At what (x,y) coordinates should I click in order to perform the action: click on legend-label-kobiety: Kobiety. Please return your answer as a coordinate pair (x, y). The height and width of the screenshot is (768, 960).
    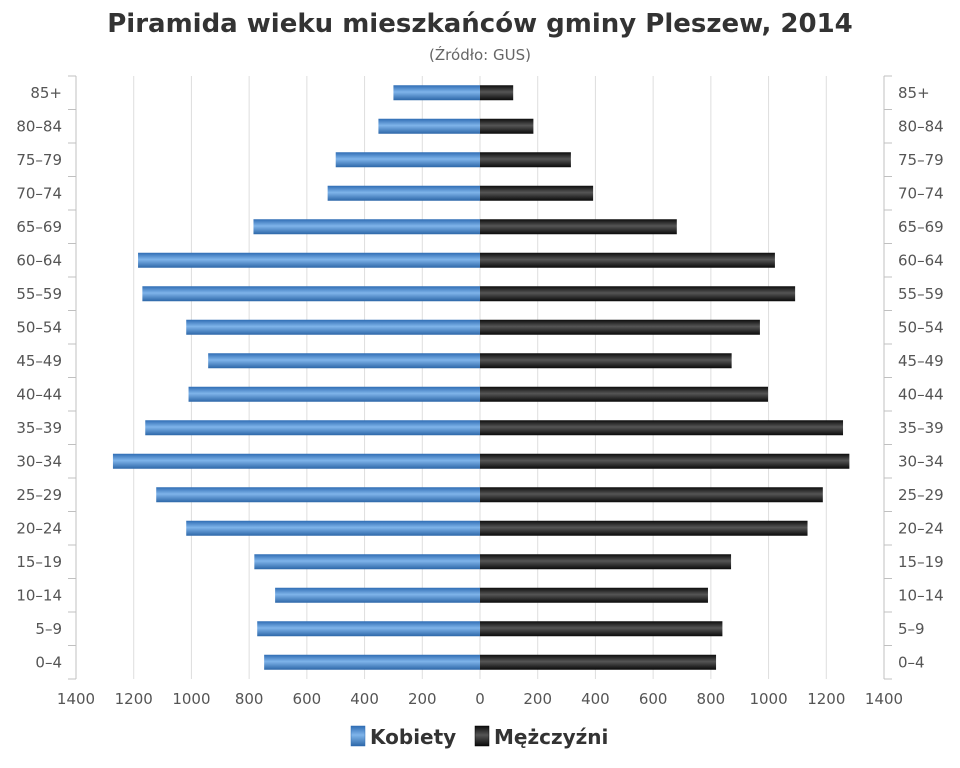
    Looking at the image, I should click on (413, 737).